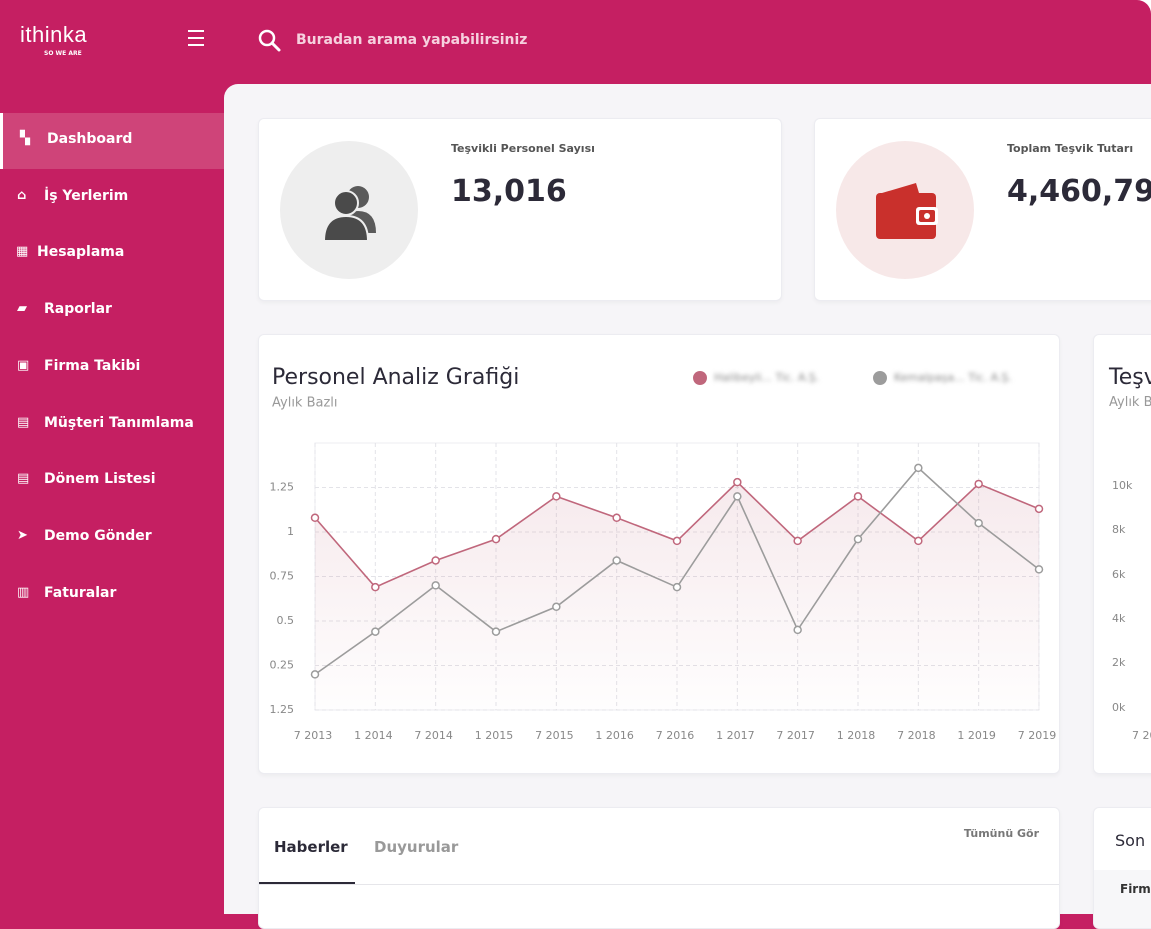  What do you see at coordinates (412, 40) in the screenshot?
I see `search-input: Buradan arama yapabilirsiniz` at bounding box center [412, 40].